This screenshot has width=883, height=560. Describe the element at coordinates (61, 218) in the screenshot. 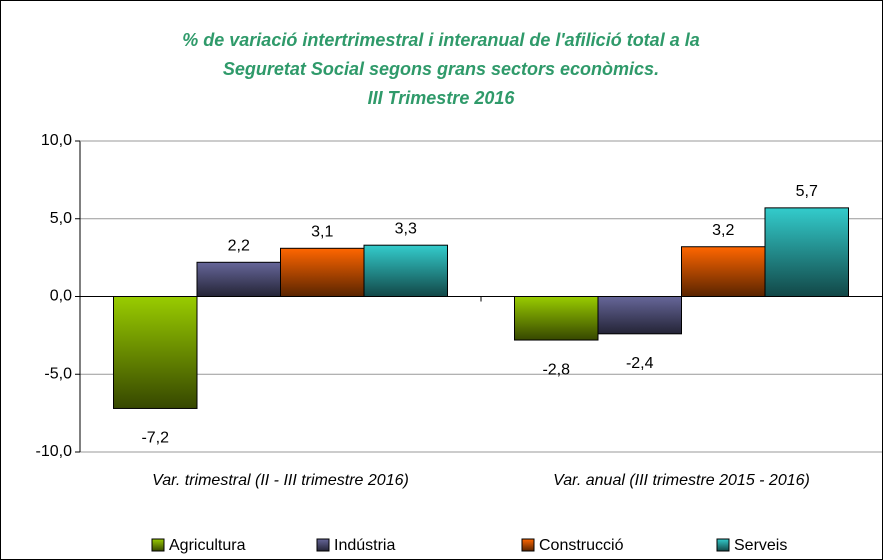

I see `y-tick-label: 5,0` at that location.